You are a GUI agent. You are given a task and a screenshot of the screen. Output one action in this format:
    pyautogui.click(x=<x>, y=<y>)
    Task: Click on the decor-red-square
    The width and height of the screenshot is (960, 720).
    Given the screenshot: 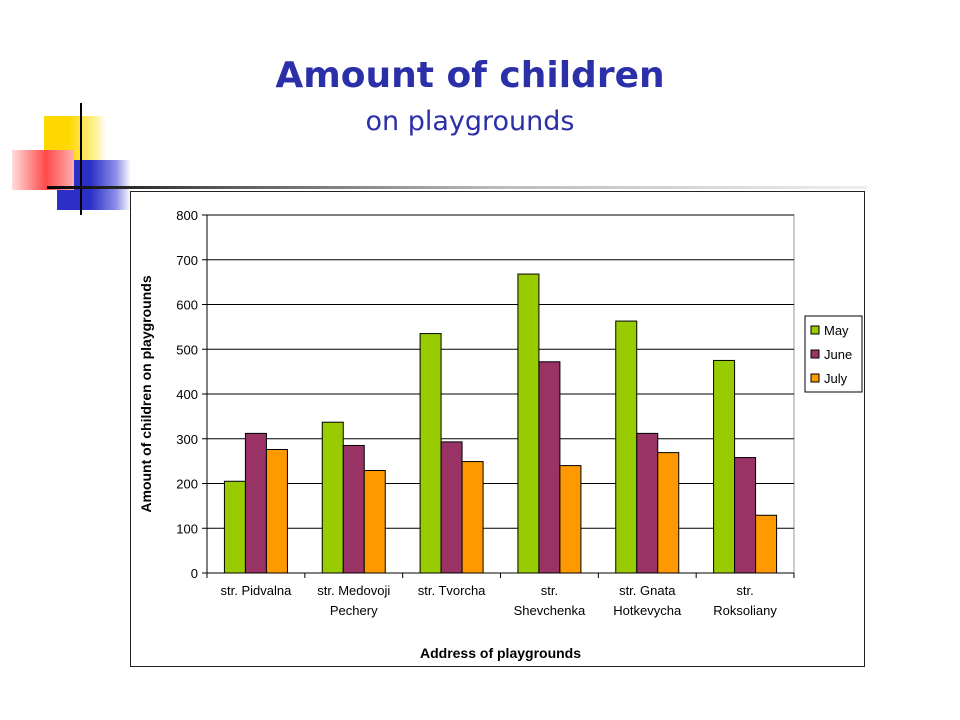 What is the action you would take?
    pyautogui.click(x=43, y=170)
    